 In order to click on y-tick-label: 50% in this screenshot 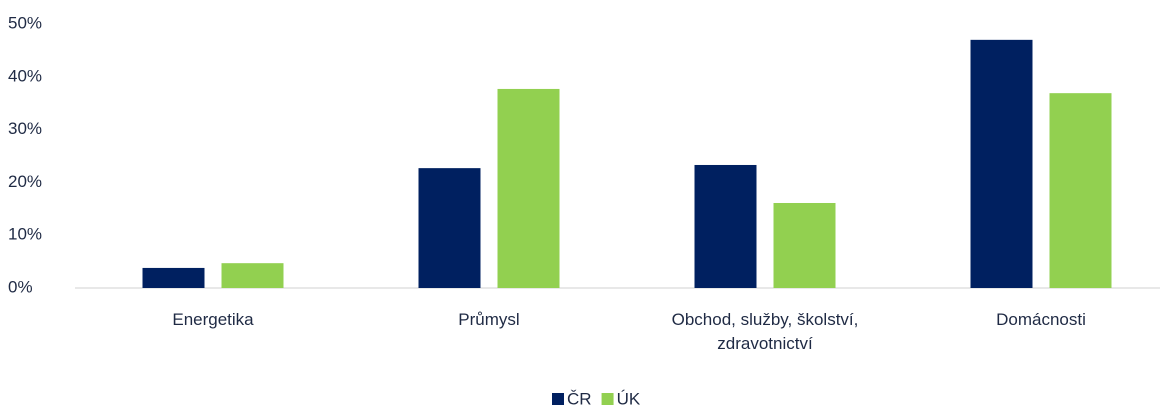, I will do `click(25, 22)`.